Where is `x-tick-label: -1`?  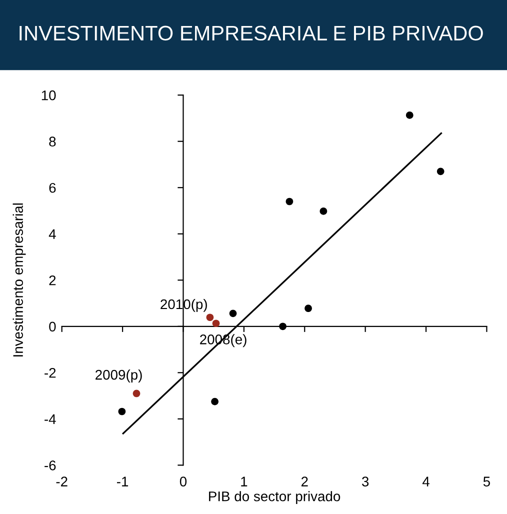 x-tick-label: -1 is located at coordinates (122, 481).